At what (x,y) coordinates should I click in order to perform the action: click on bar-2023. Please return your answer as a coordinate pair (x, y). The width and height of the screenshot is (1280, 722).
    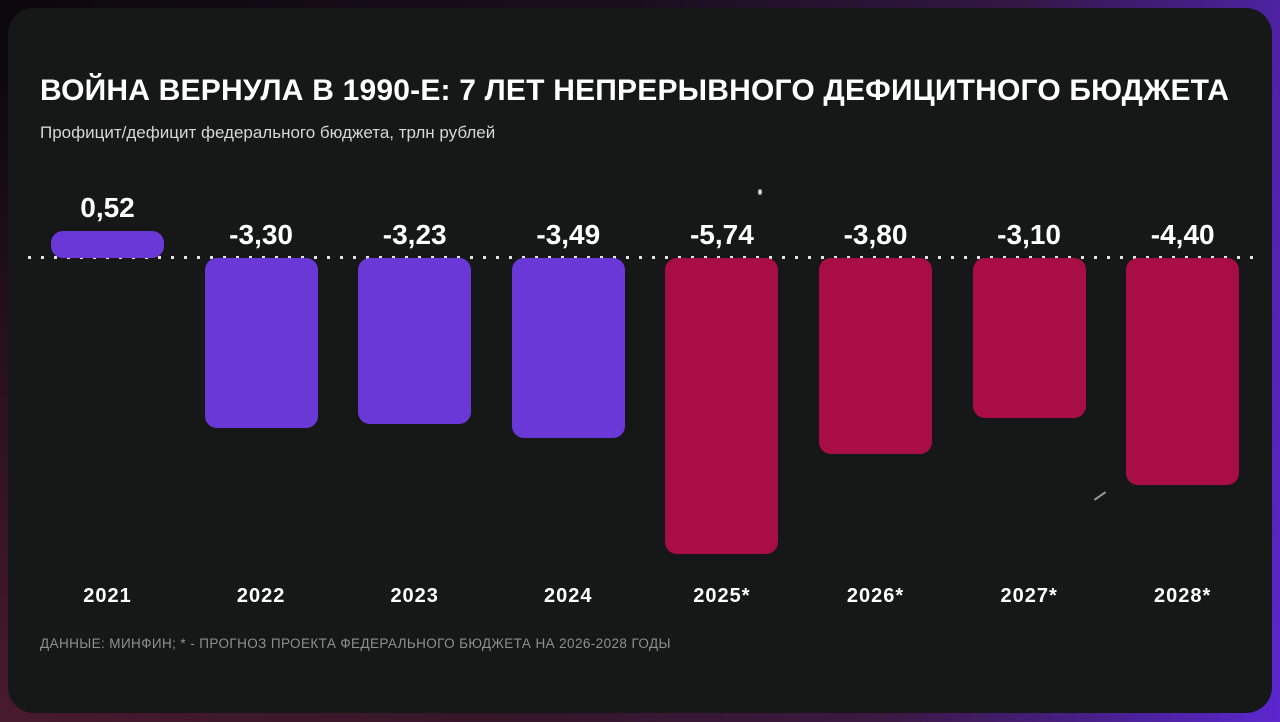
    Looking at the image, I should click on (415, 341).